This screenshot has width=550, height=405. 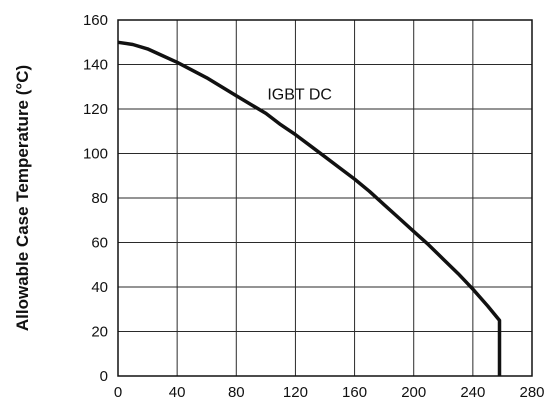 I want to click on x-tick-label: 240, so click(x=472, y=392).